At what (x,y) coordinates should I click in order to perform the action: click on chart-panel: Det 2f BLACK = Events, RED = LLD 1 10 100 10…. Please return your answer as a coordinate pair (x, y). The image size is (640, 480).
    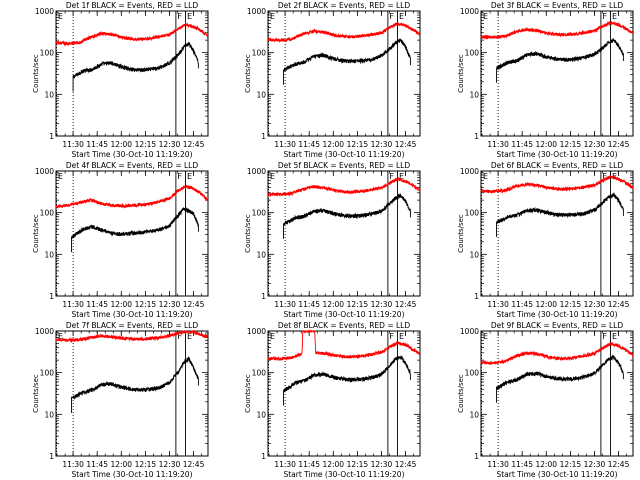
    Looking at the image, I should click on (332, 80).